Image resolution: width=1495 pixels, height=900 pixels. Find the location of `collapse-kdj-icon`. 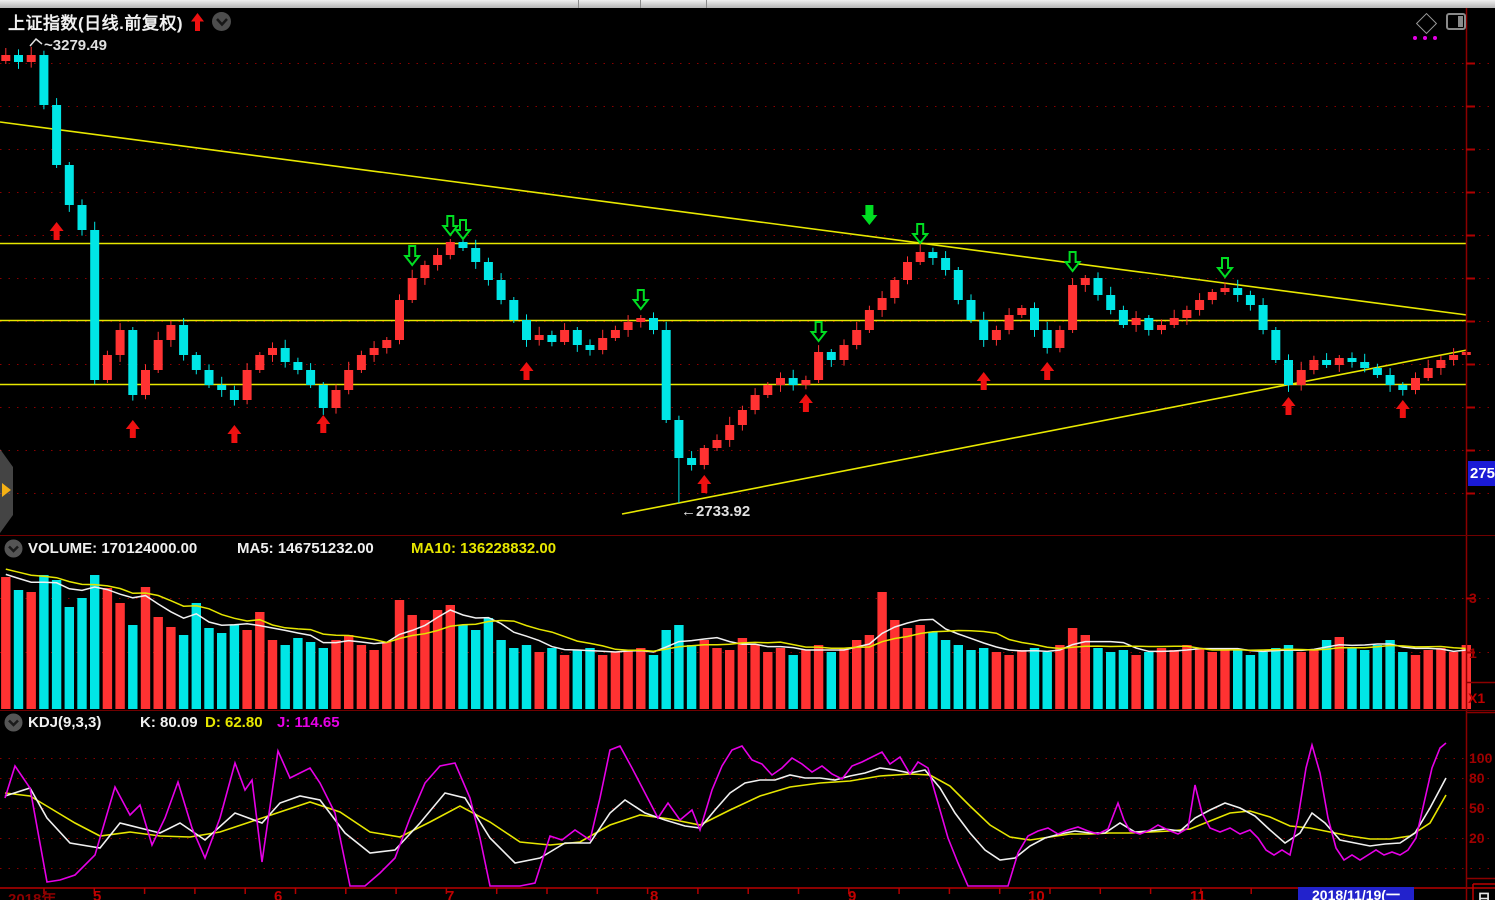

collapse-kdj-icon is located at coordinates (13, 724).